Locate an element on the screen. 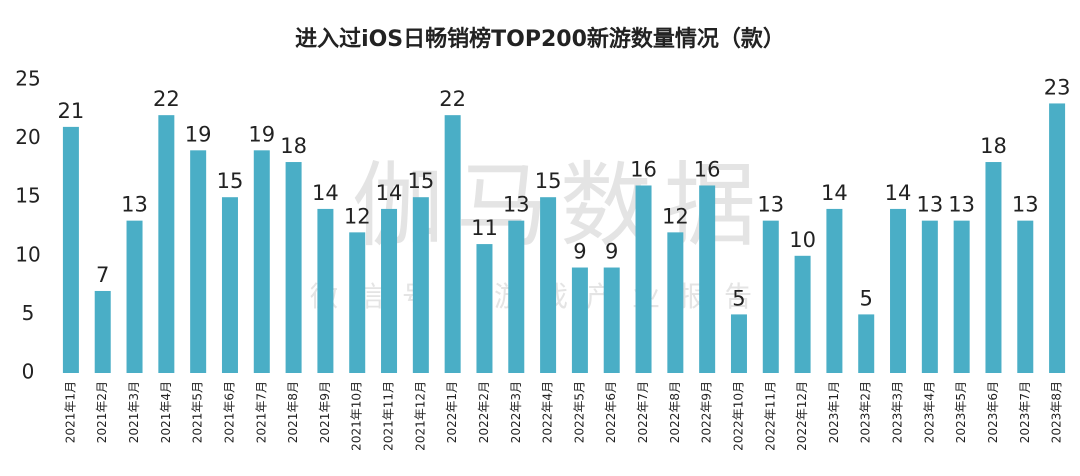 Image resolution: width=1080 pixels, height=476 pixels. chart-title: 进入过iOS日畅销榜TOP200新游数量情况（款） is located at coordinates (540, 39).